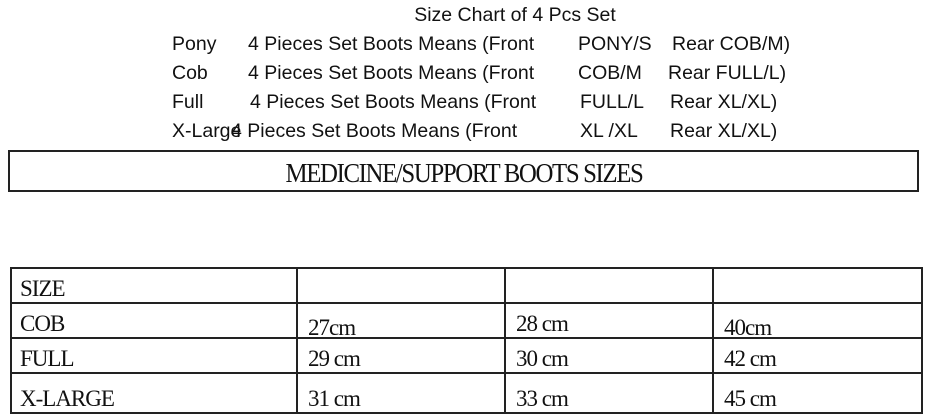  I want to click on value-cell: 27cm, so click(401, 324).